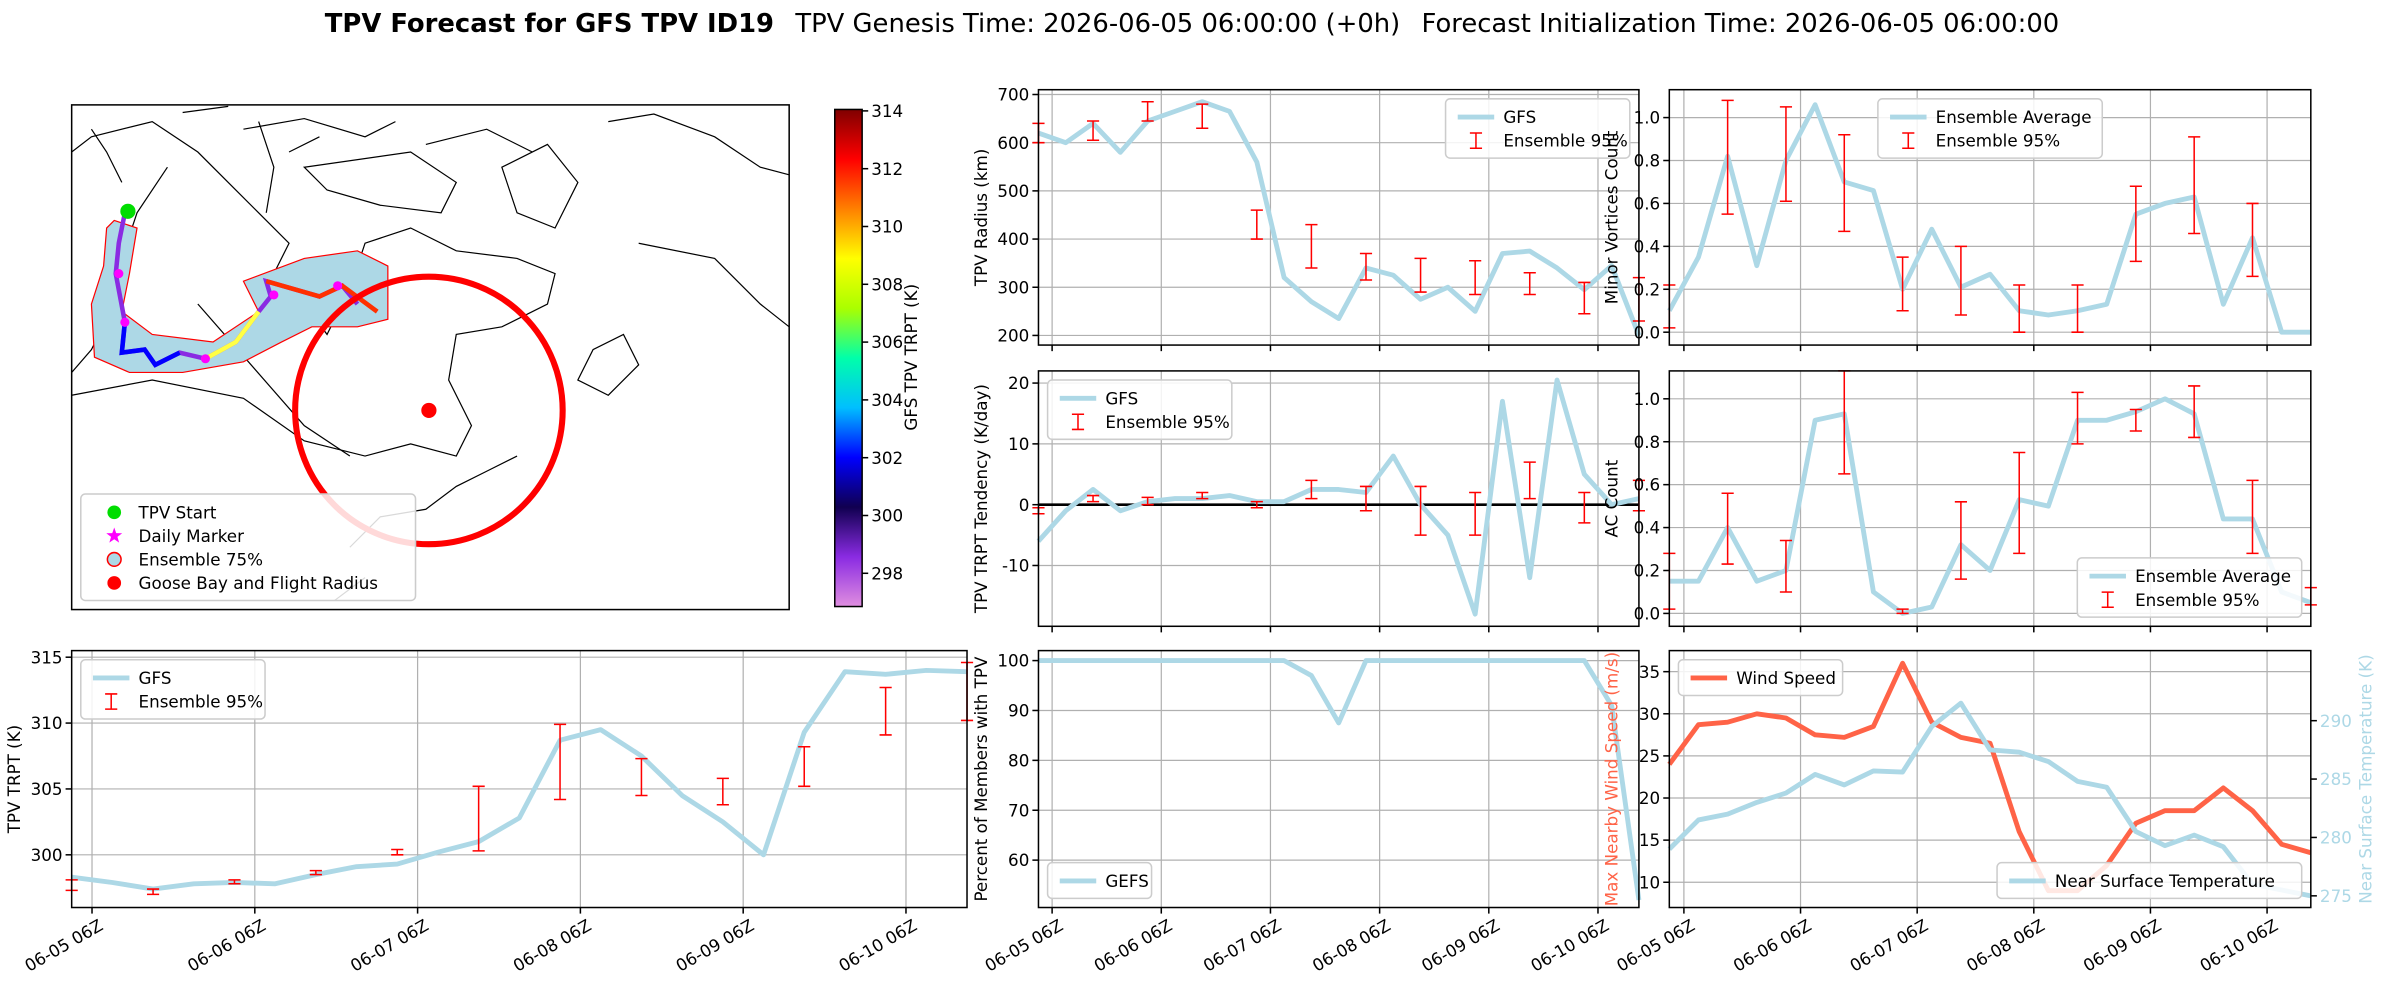 The image size is (2384, 986). What do you see at coordinates (63, 945) in the screenshot?
I see `x-tick-label: 06-05 06Z` at bounding box center [63, 945].